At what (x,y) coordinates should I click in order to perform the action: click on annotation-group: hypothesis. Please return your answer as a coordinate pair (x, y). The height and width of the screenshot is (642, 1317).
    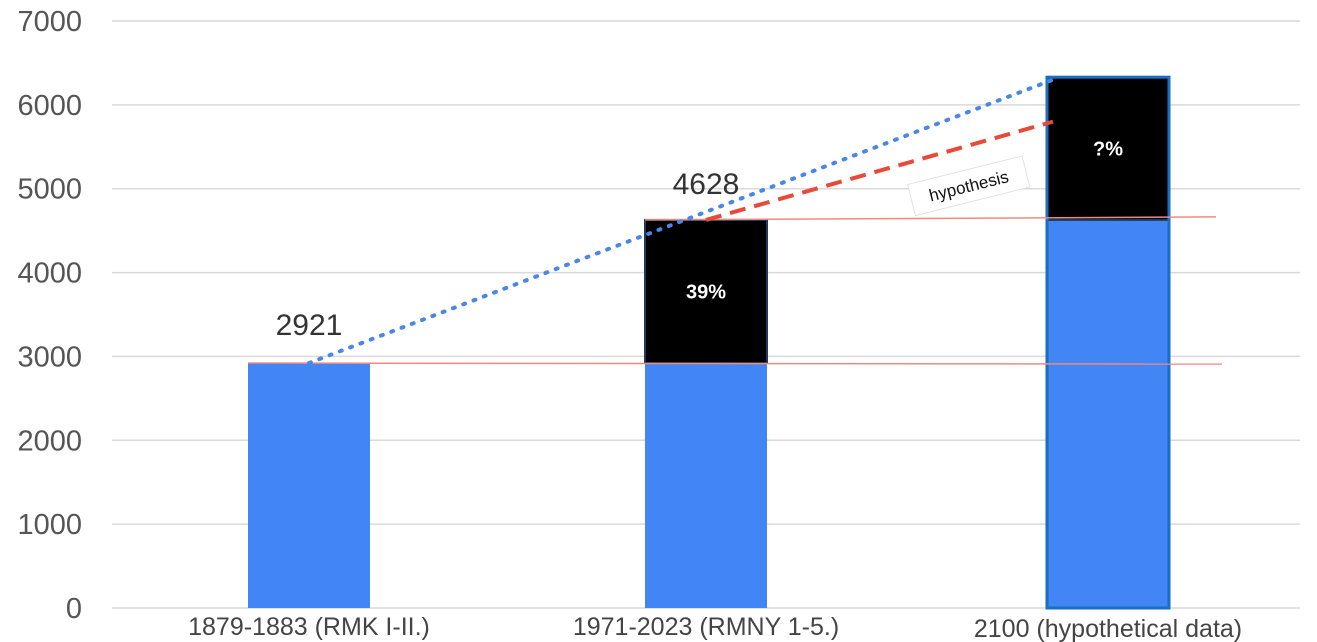
    Looking at the image, I should click on (969, 186).